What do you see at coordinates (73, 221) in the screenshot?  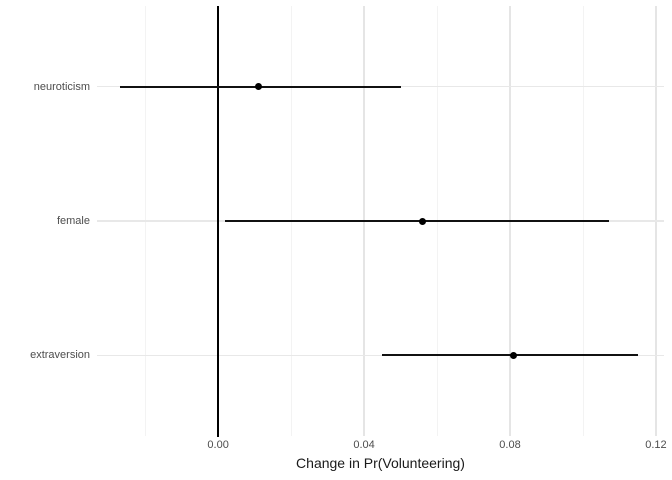 I see `y-axis-label-female: female` at bounding box center [73, 221].